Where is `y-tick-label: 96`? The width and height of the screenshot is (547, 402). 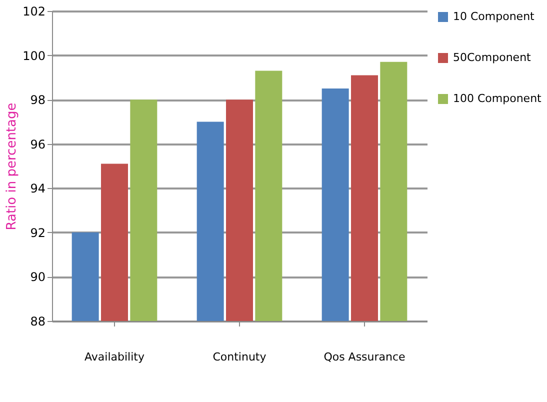
y-tick-label: 96 is located at coordinates (38, 144).